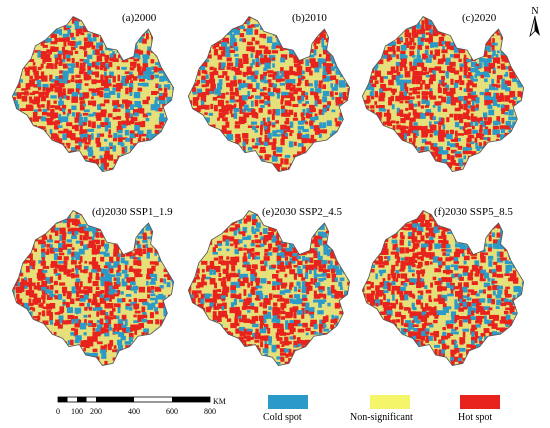 This screenshot has height=428, width=550. What do you see at coordinates (139, 18) in the screenshot?
I see `panel-title: (a)2000` at bounding box center [139, 18].